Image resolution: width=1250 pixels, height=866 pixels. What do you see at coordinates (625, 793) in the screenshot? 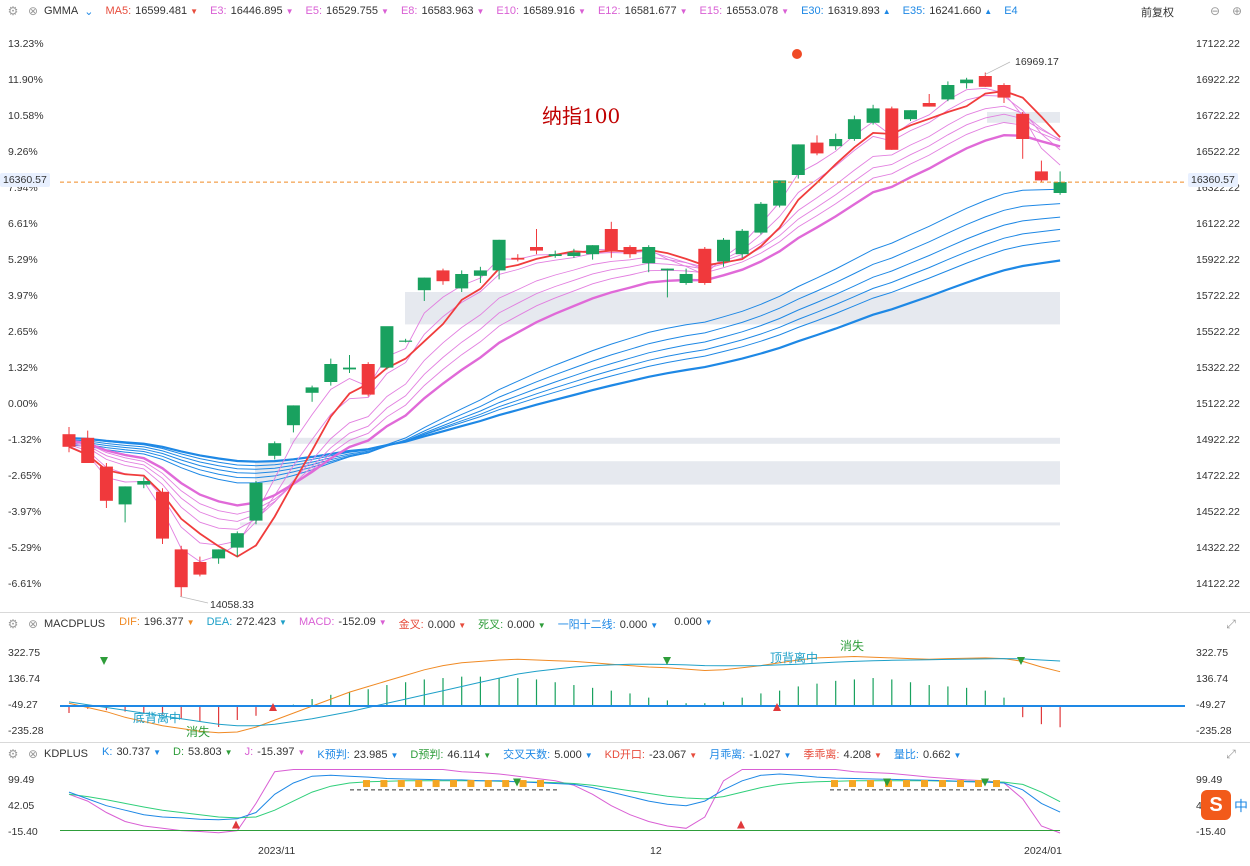
I see `kd-chart` at bounding box center [625, 793].